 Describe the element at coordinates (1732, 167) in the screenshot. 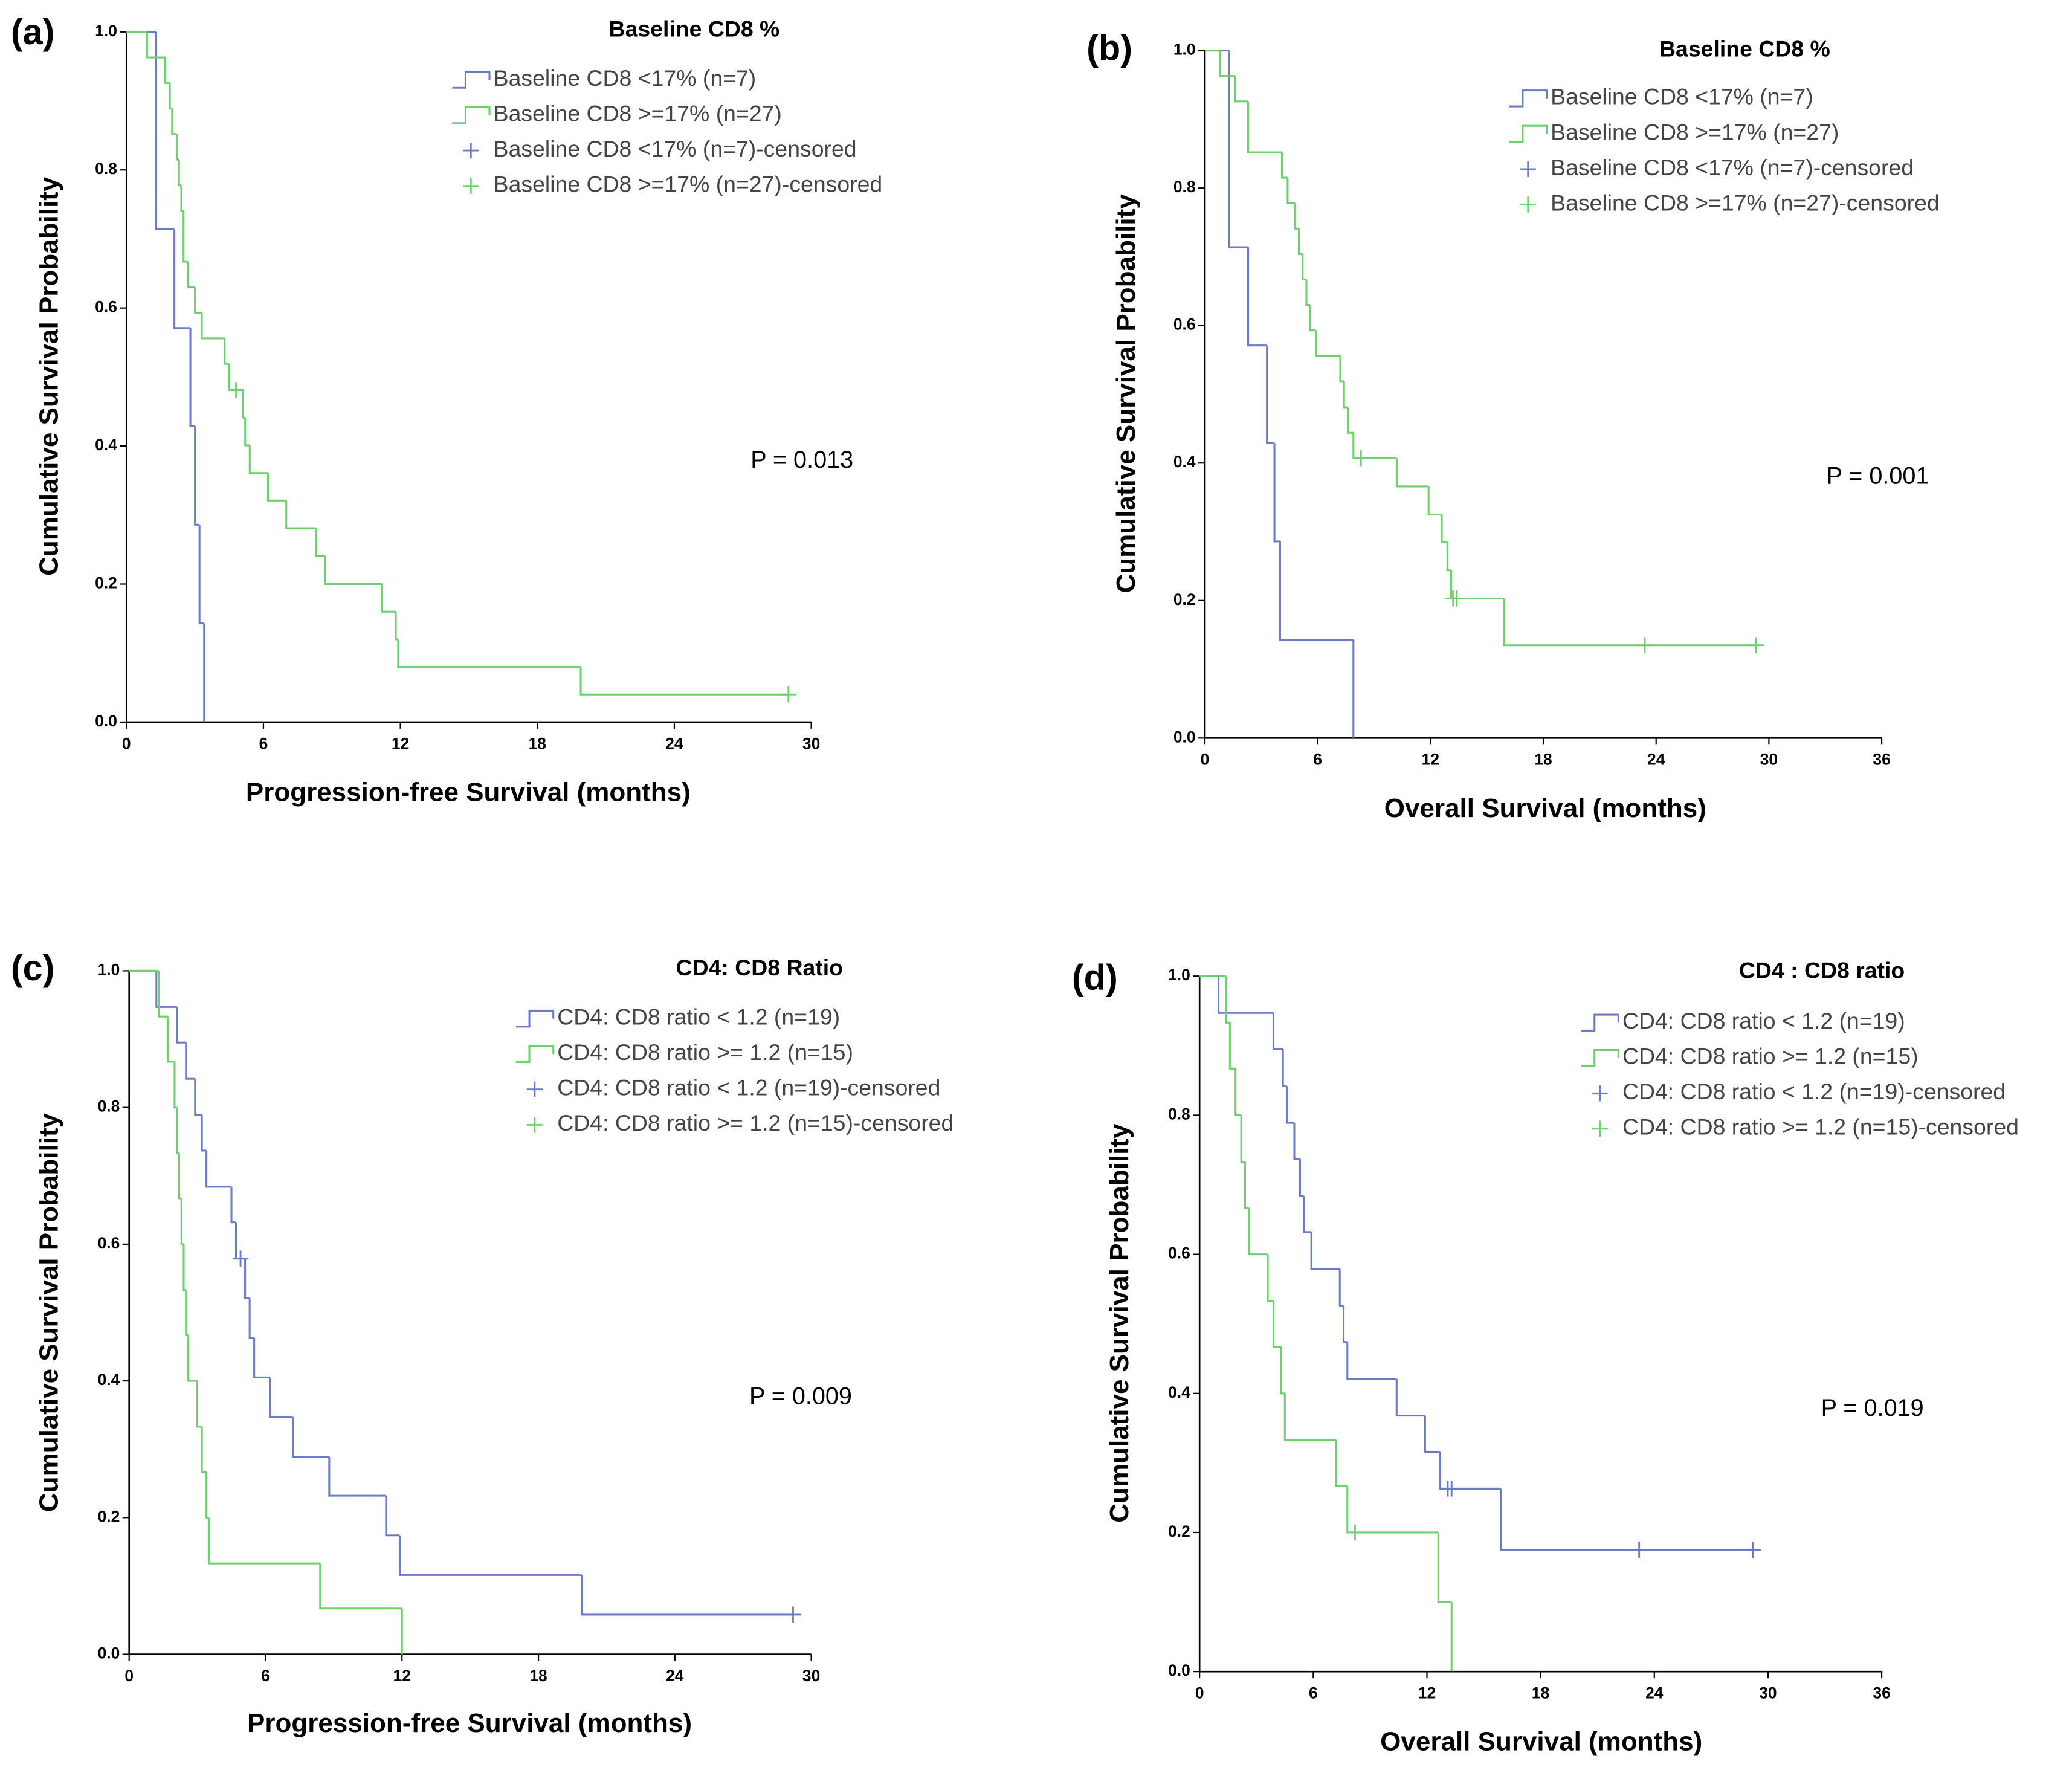

I see `legend-label: Baseline CD8 <17% (n=7)-censored` at that location.